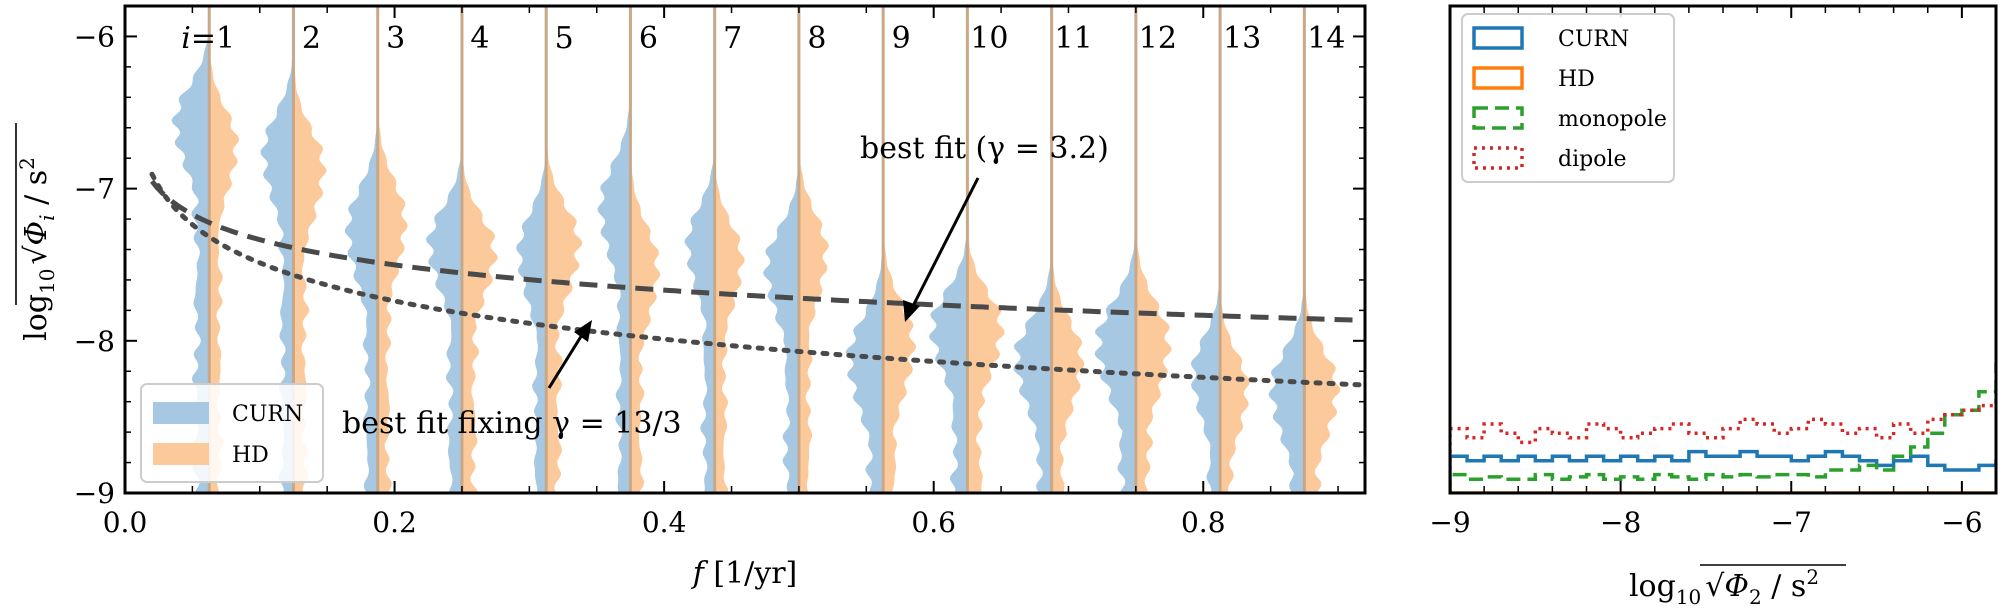  I want to click on right-legend-box, so click(1568, 98).